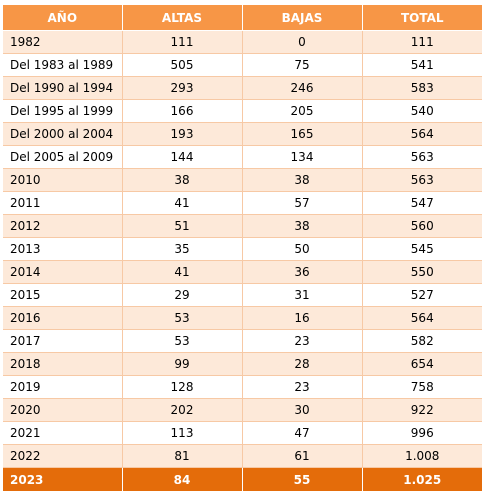 This screenshot has width=486, height=495. Describe the element at coordinates (302, 433) in the screenshot. I see `cell-bajas: 47` at that location.